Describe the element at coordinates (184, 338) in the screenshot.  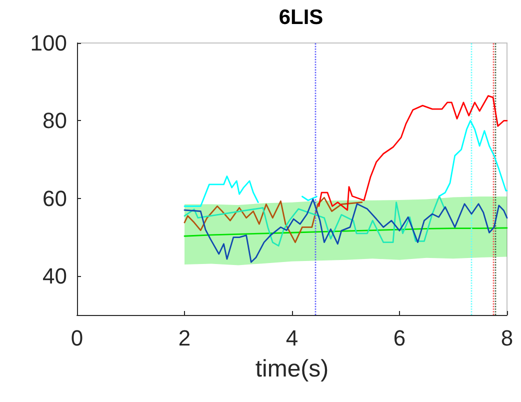
I see `x-tick-label: 2` at that location.